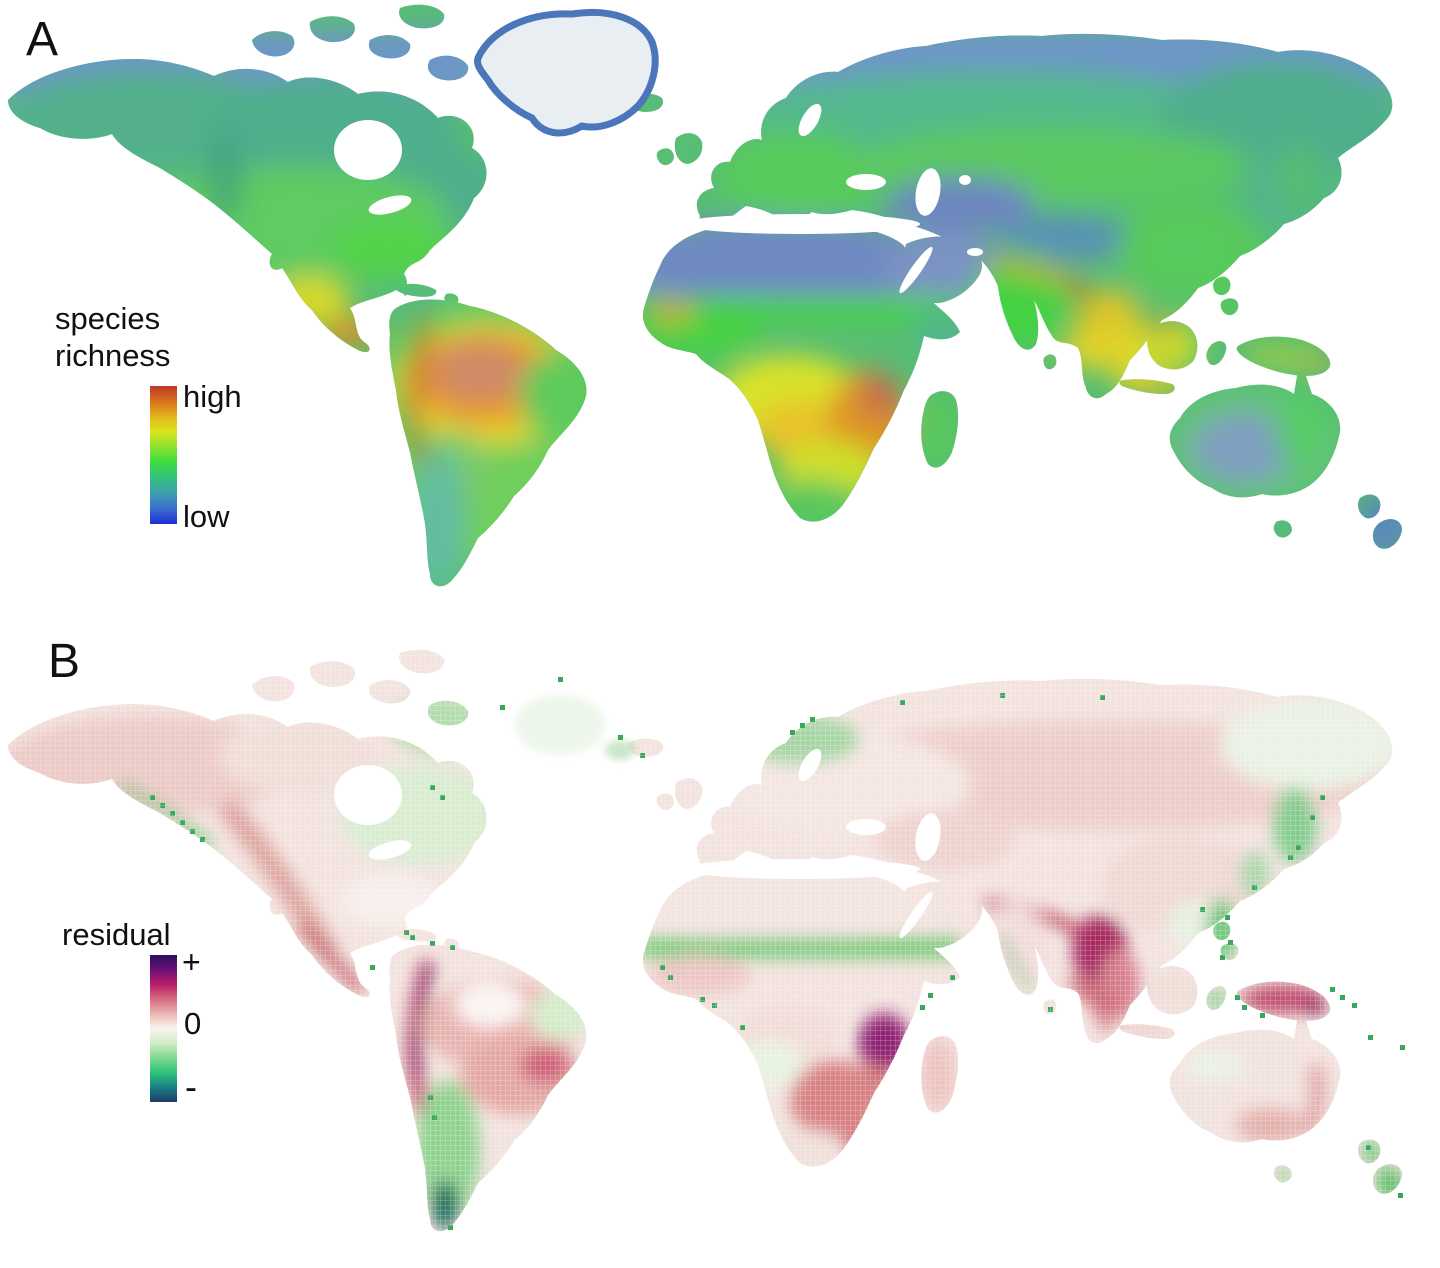 The image size is (1440, 1268). Describe the element at coordinates (108, 318) in the screenshot. I see `richness-legend-title-line1: species` at that location.